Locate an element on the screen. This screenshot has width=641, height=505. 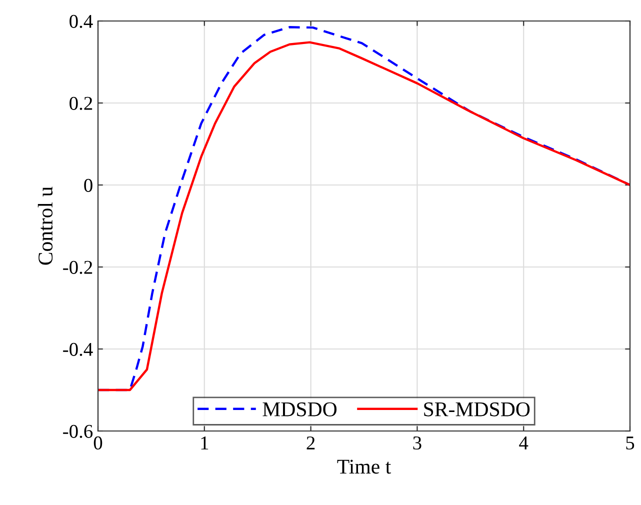
x-axis-title: Time t is located at coordinates (364, 467).